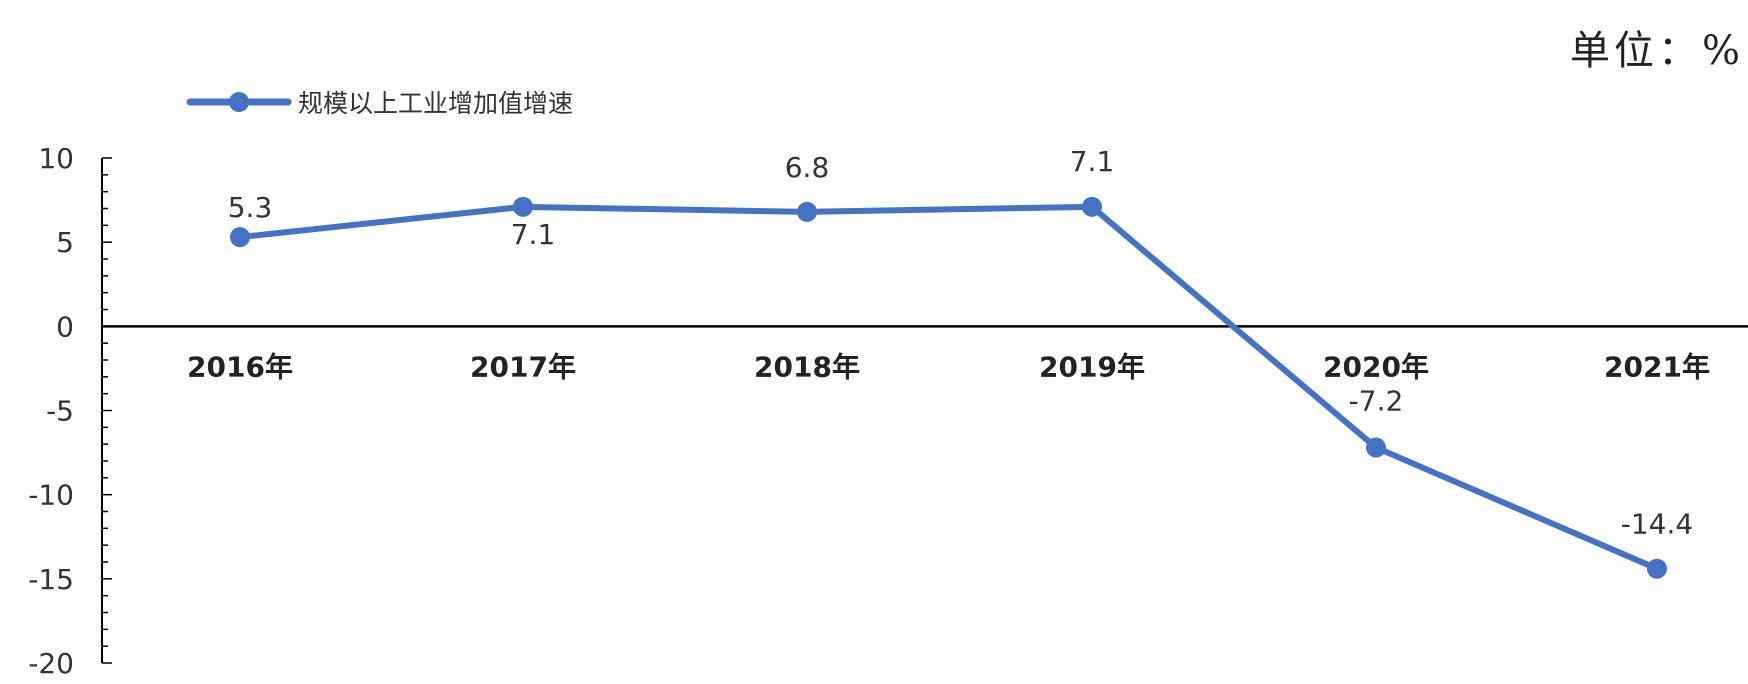  What do you see at coordinates (436, 103) in the screenshot?
I see `legend-label: 规模以上工业增加值增速` at bounding box center [436, 103].